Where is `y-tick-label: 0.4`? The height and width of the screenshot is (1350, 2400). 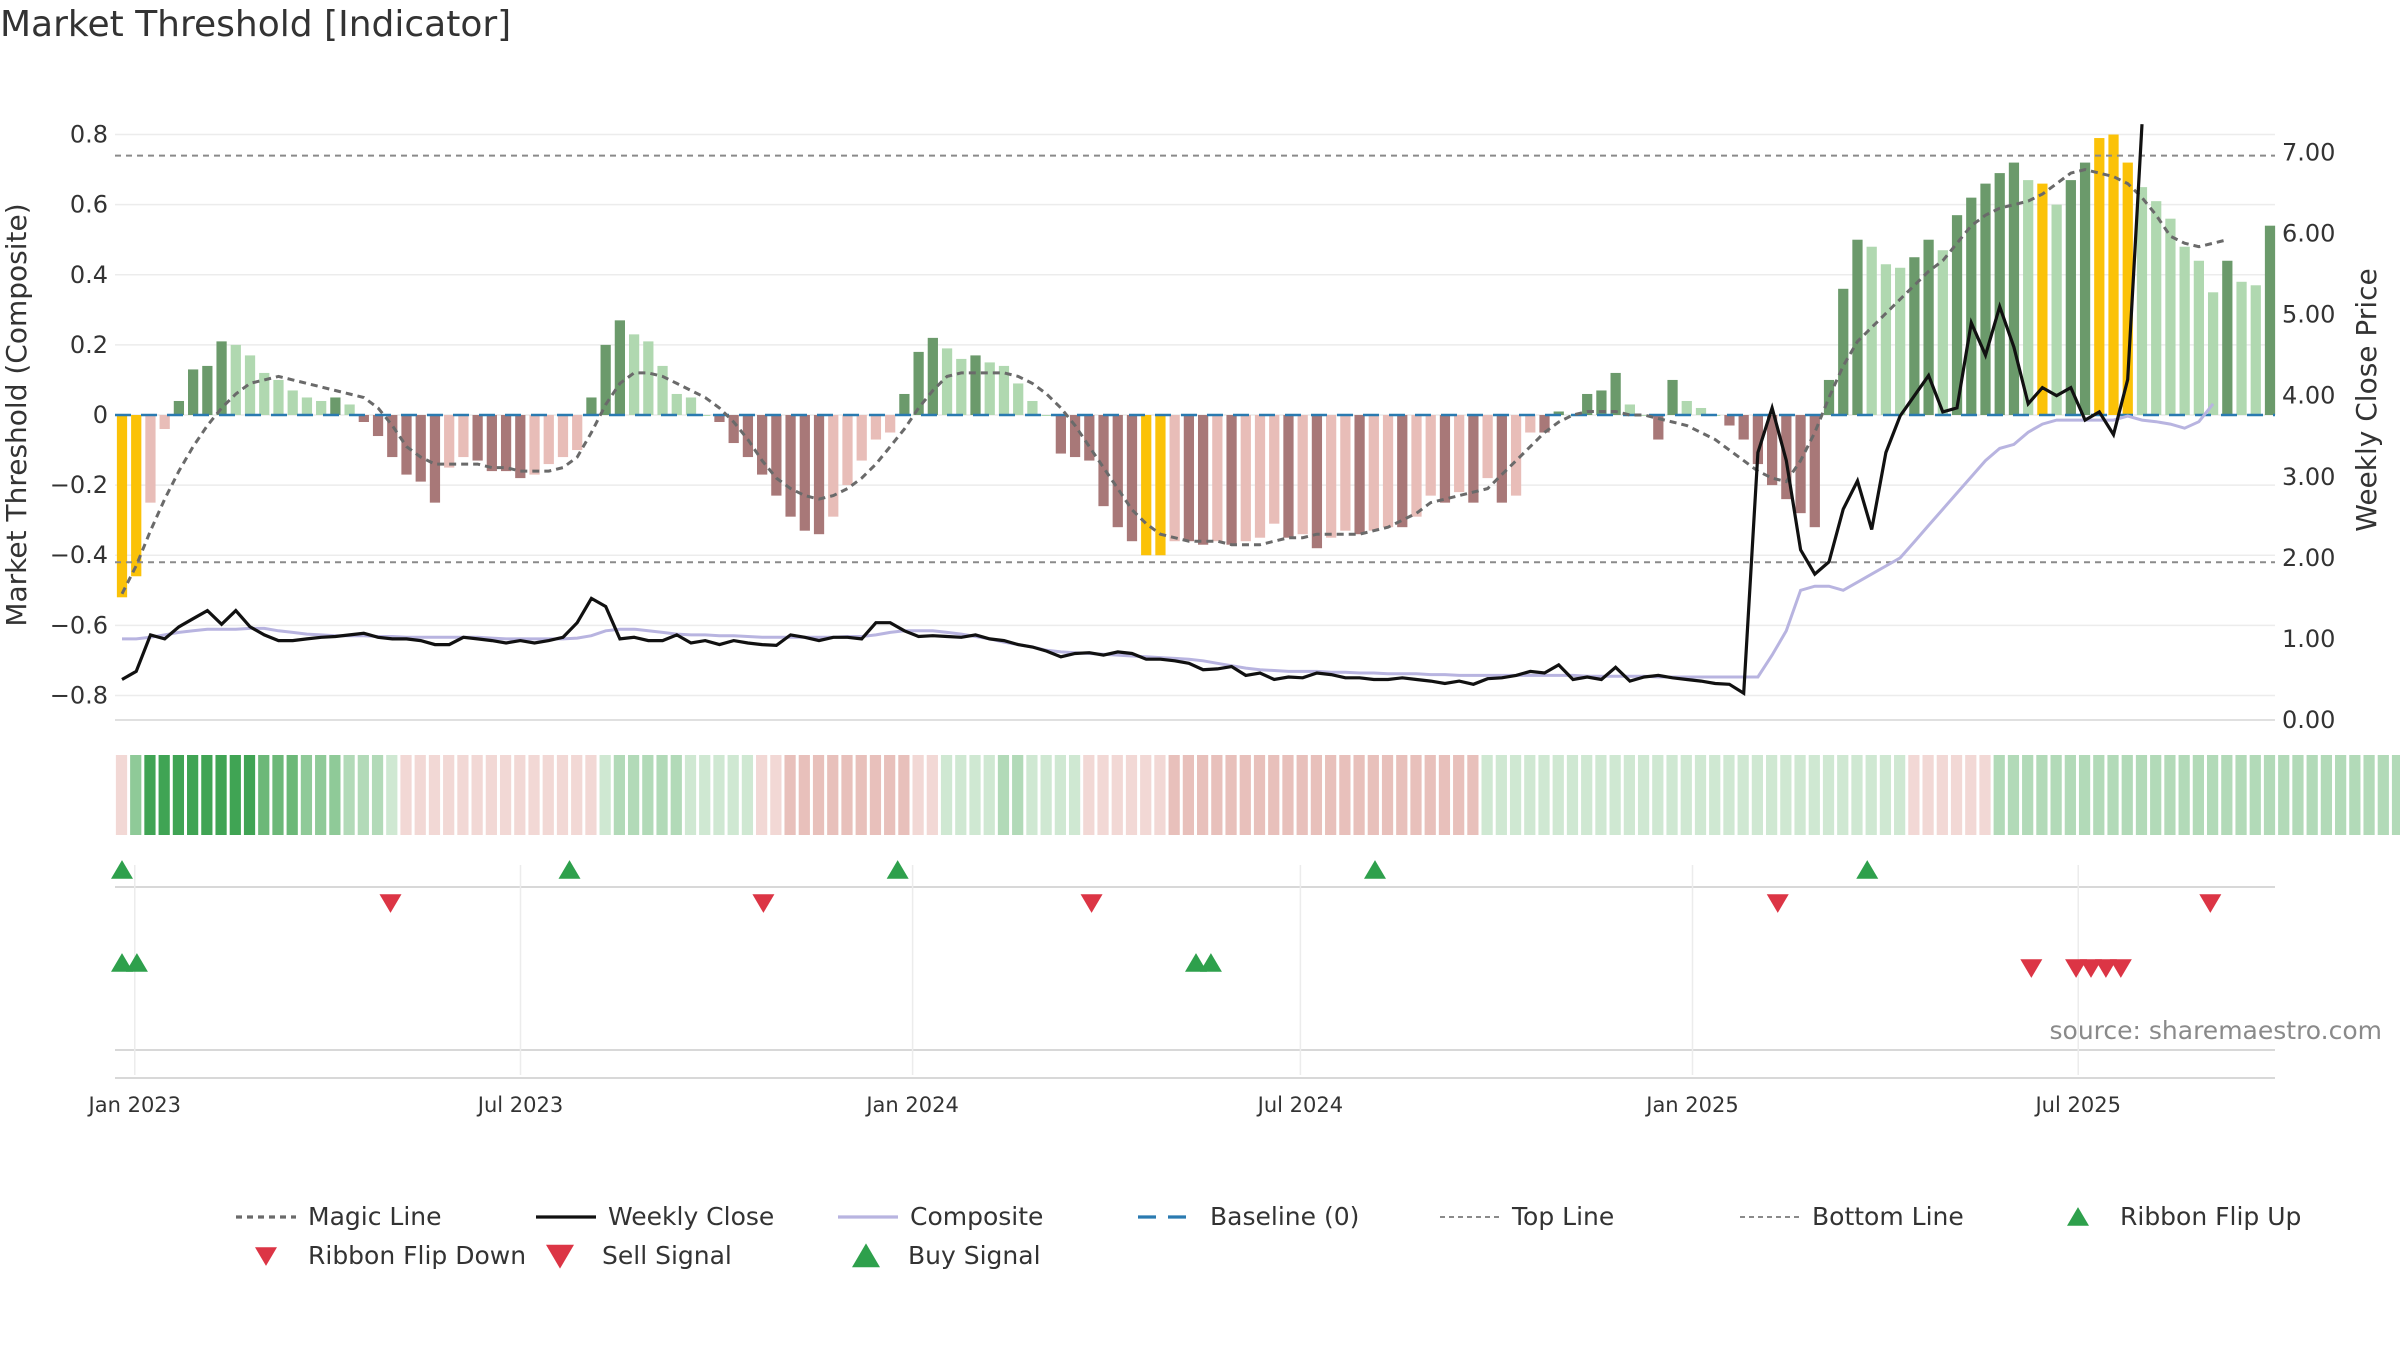 y-tick-label: 0.4 is located at coordinates (89, 275).